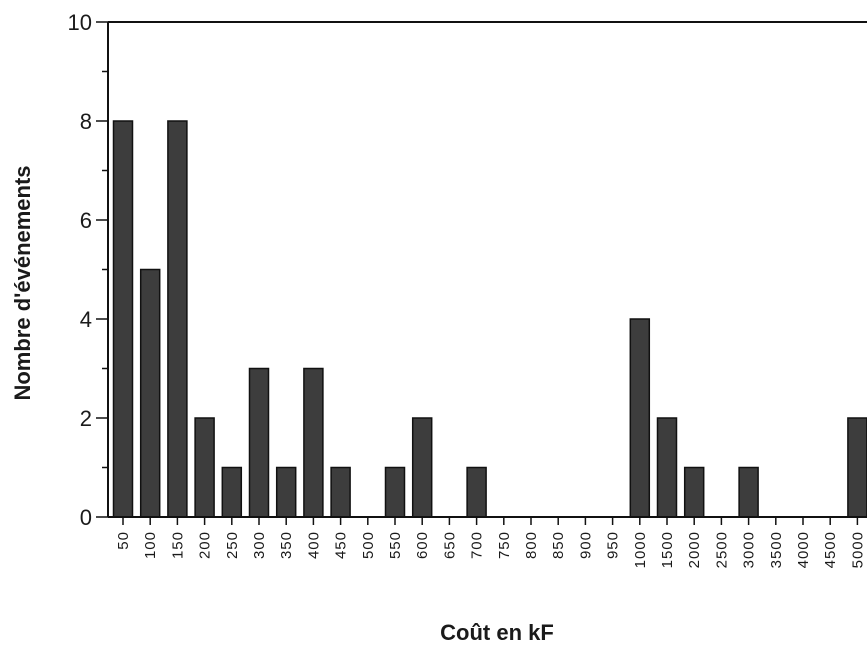 The image size is (867, 646). I want to click on x-tick-label-4000: 4000, so click(803, 549).